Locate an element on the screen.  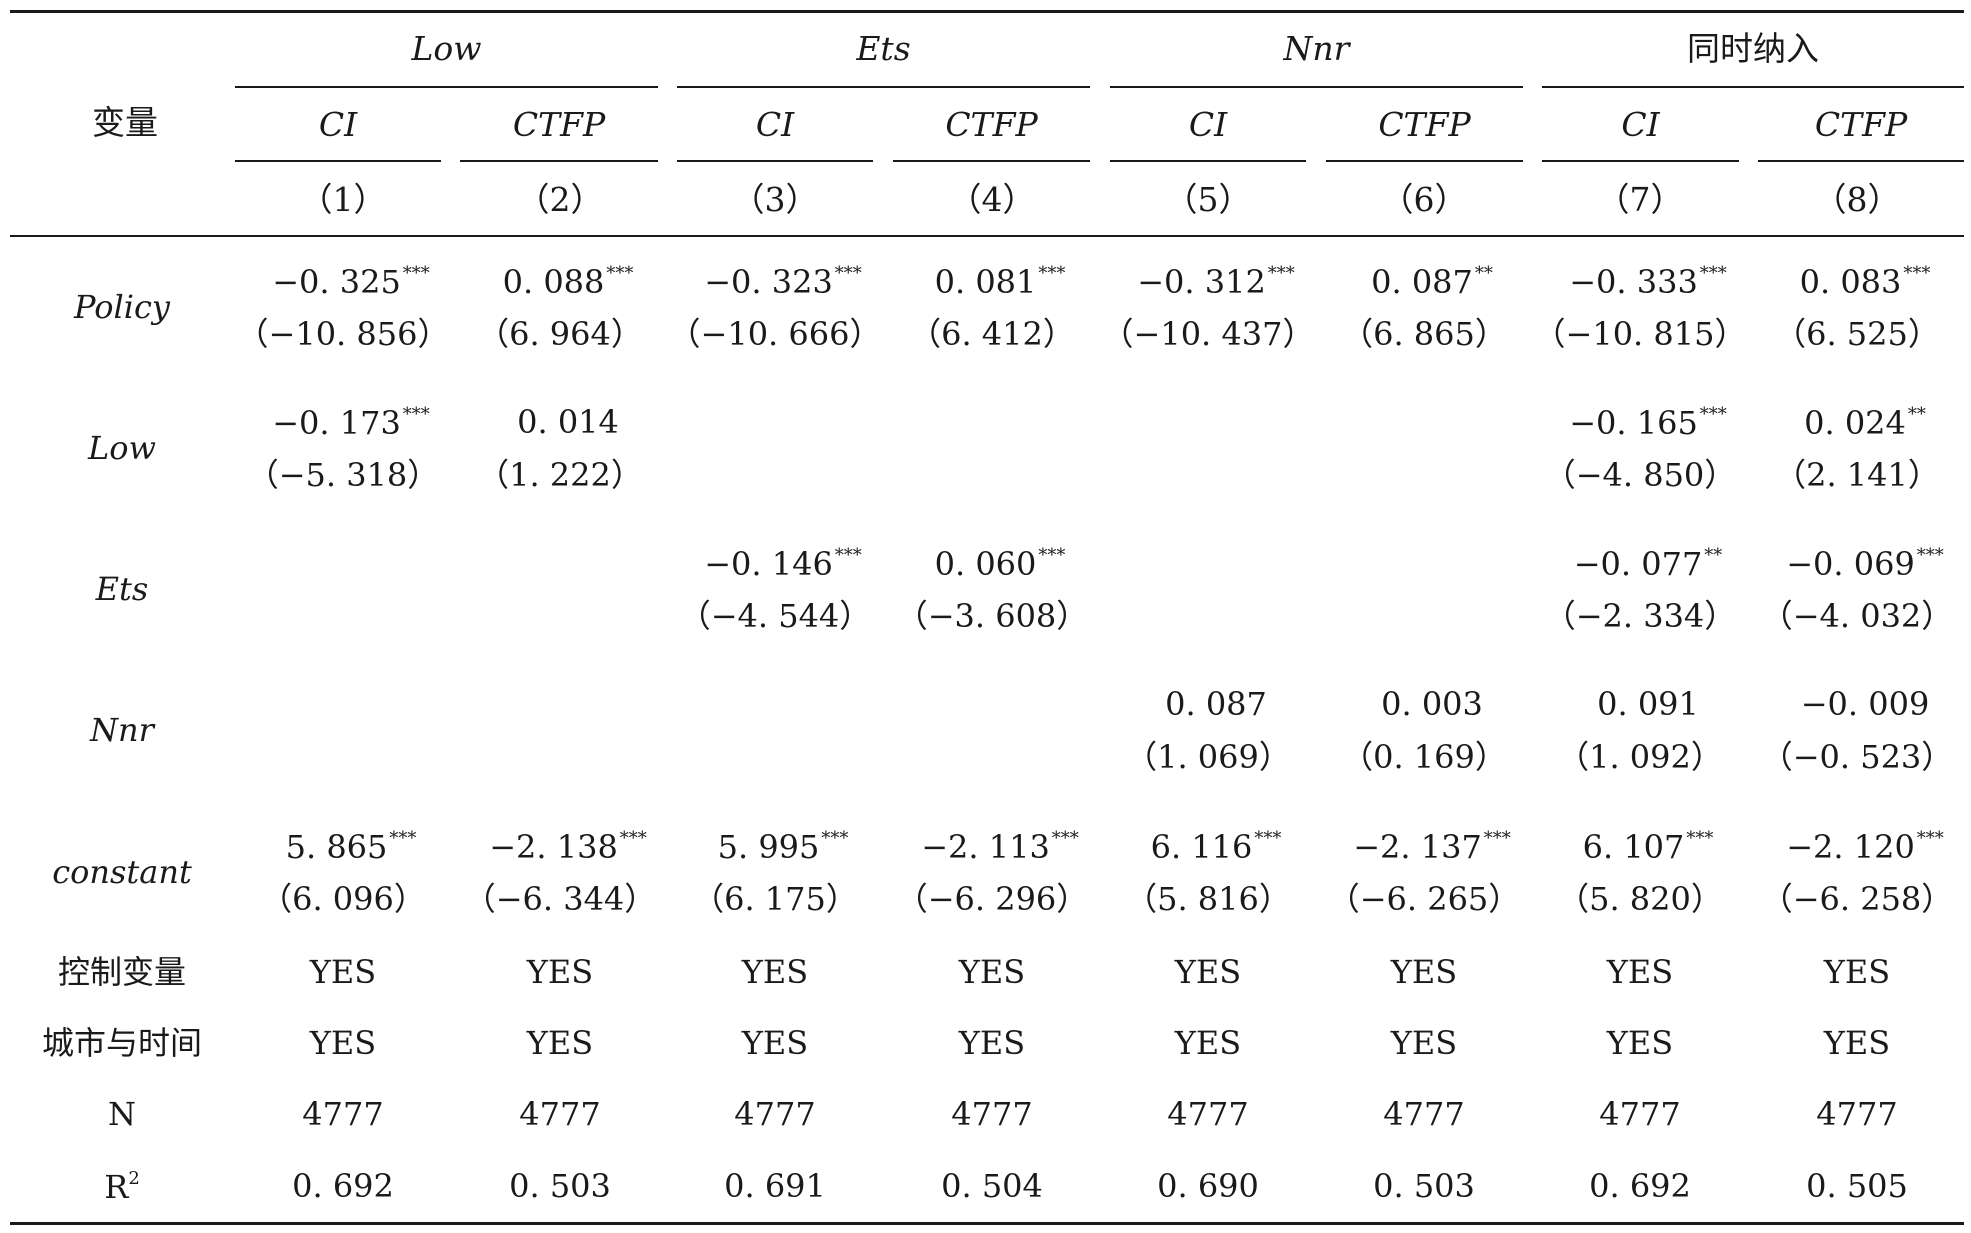
t-stat-cell: （2. 141） is located at coordinates (1857, 475).